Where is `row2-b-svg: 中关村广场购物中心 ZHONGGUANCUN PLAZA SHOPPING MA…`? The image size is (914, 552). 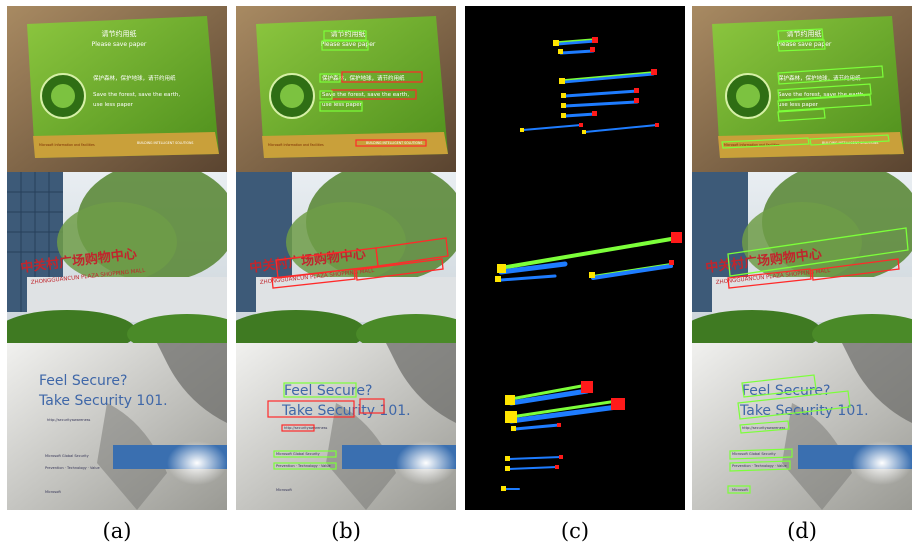
row2-b-svg: 中关村广场购物中心 ZHONGGUANCUN PLAZA SHOPPING MA… is located at coordinates (346, 257).